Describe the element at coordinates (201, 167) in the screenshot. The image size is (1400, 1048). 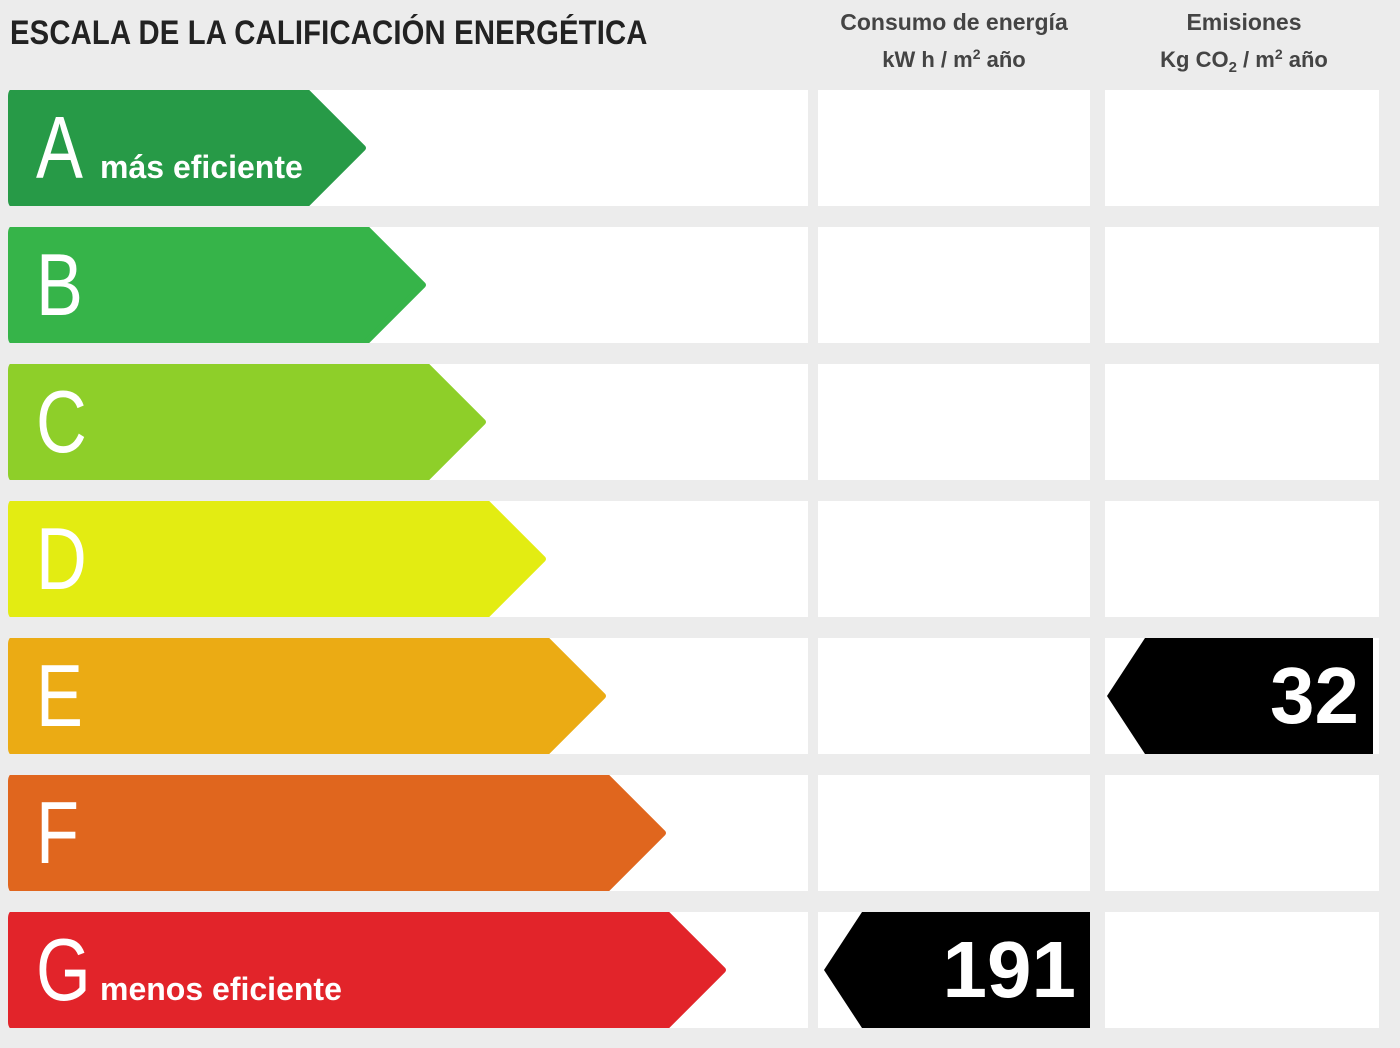
I see `rating-caption: más eficiente` at that location.